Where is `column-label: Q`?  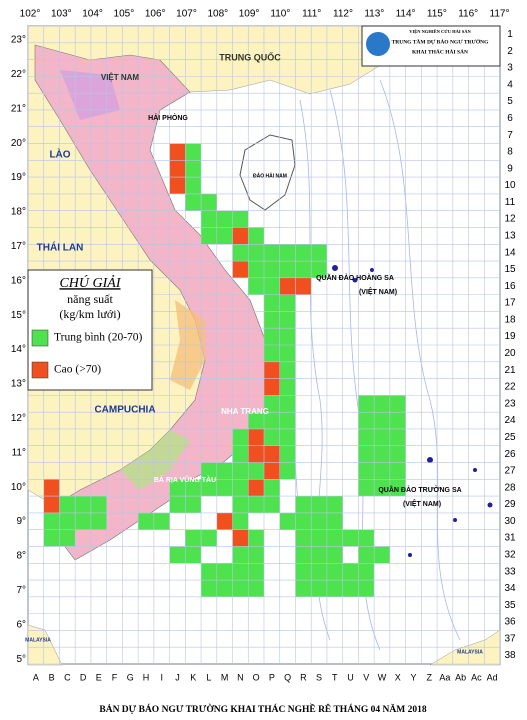 column-label: Q is located at coordinates (287, 677).